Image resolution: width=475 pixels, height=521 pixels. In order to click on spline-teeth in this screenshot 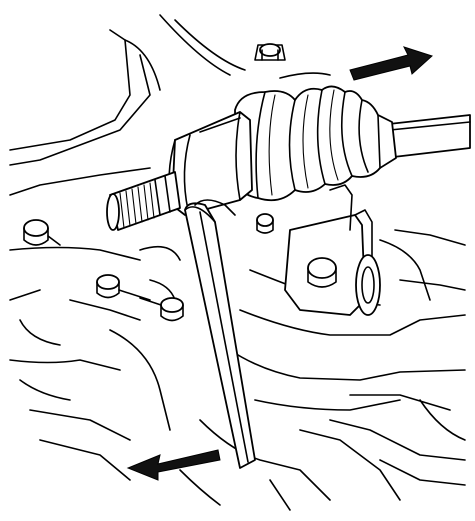, I will do `click(137, 205)`.